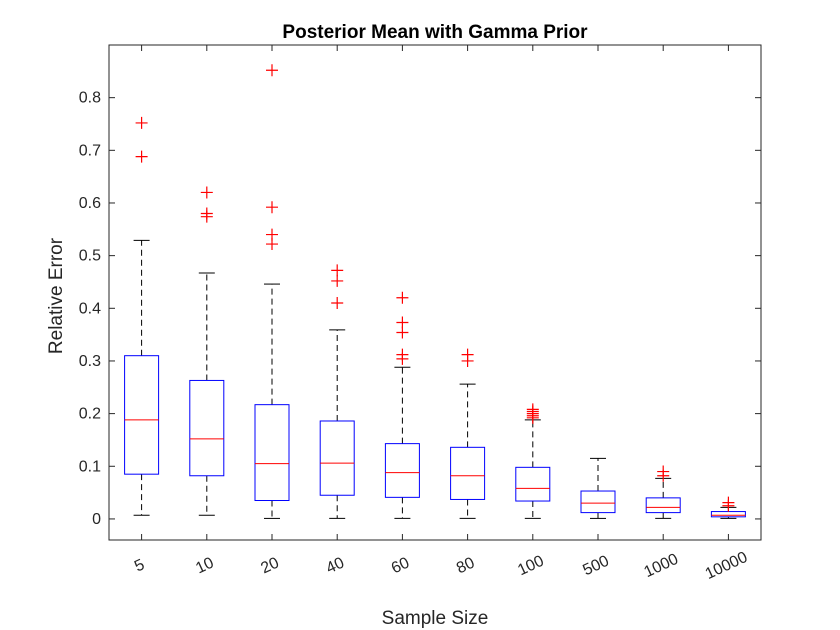  Describe the element at coordinates (90, 203) in the screenshot. I see `y-tick-label: 0.6` at that location.